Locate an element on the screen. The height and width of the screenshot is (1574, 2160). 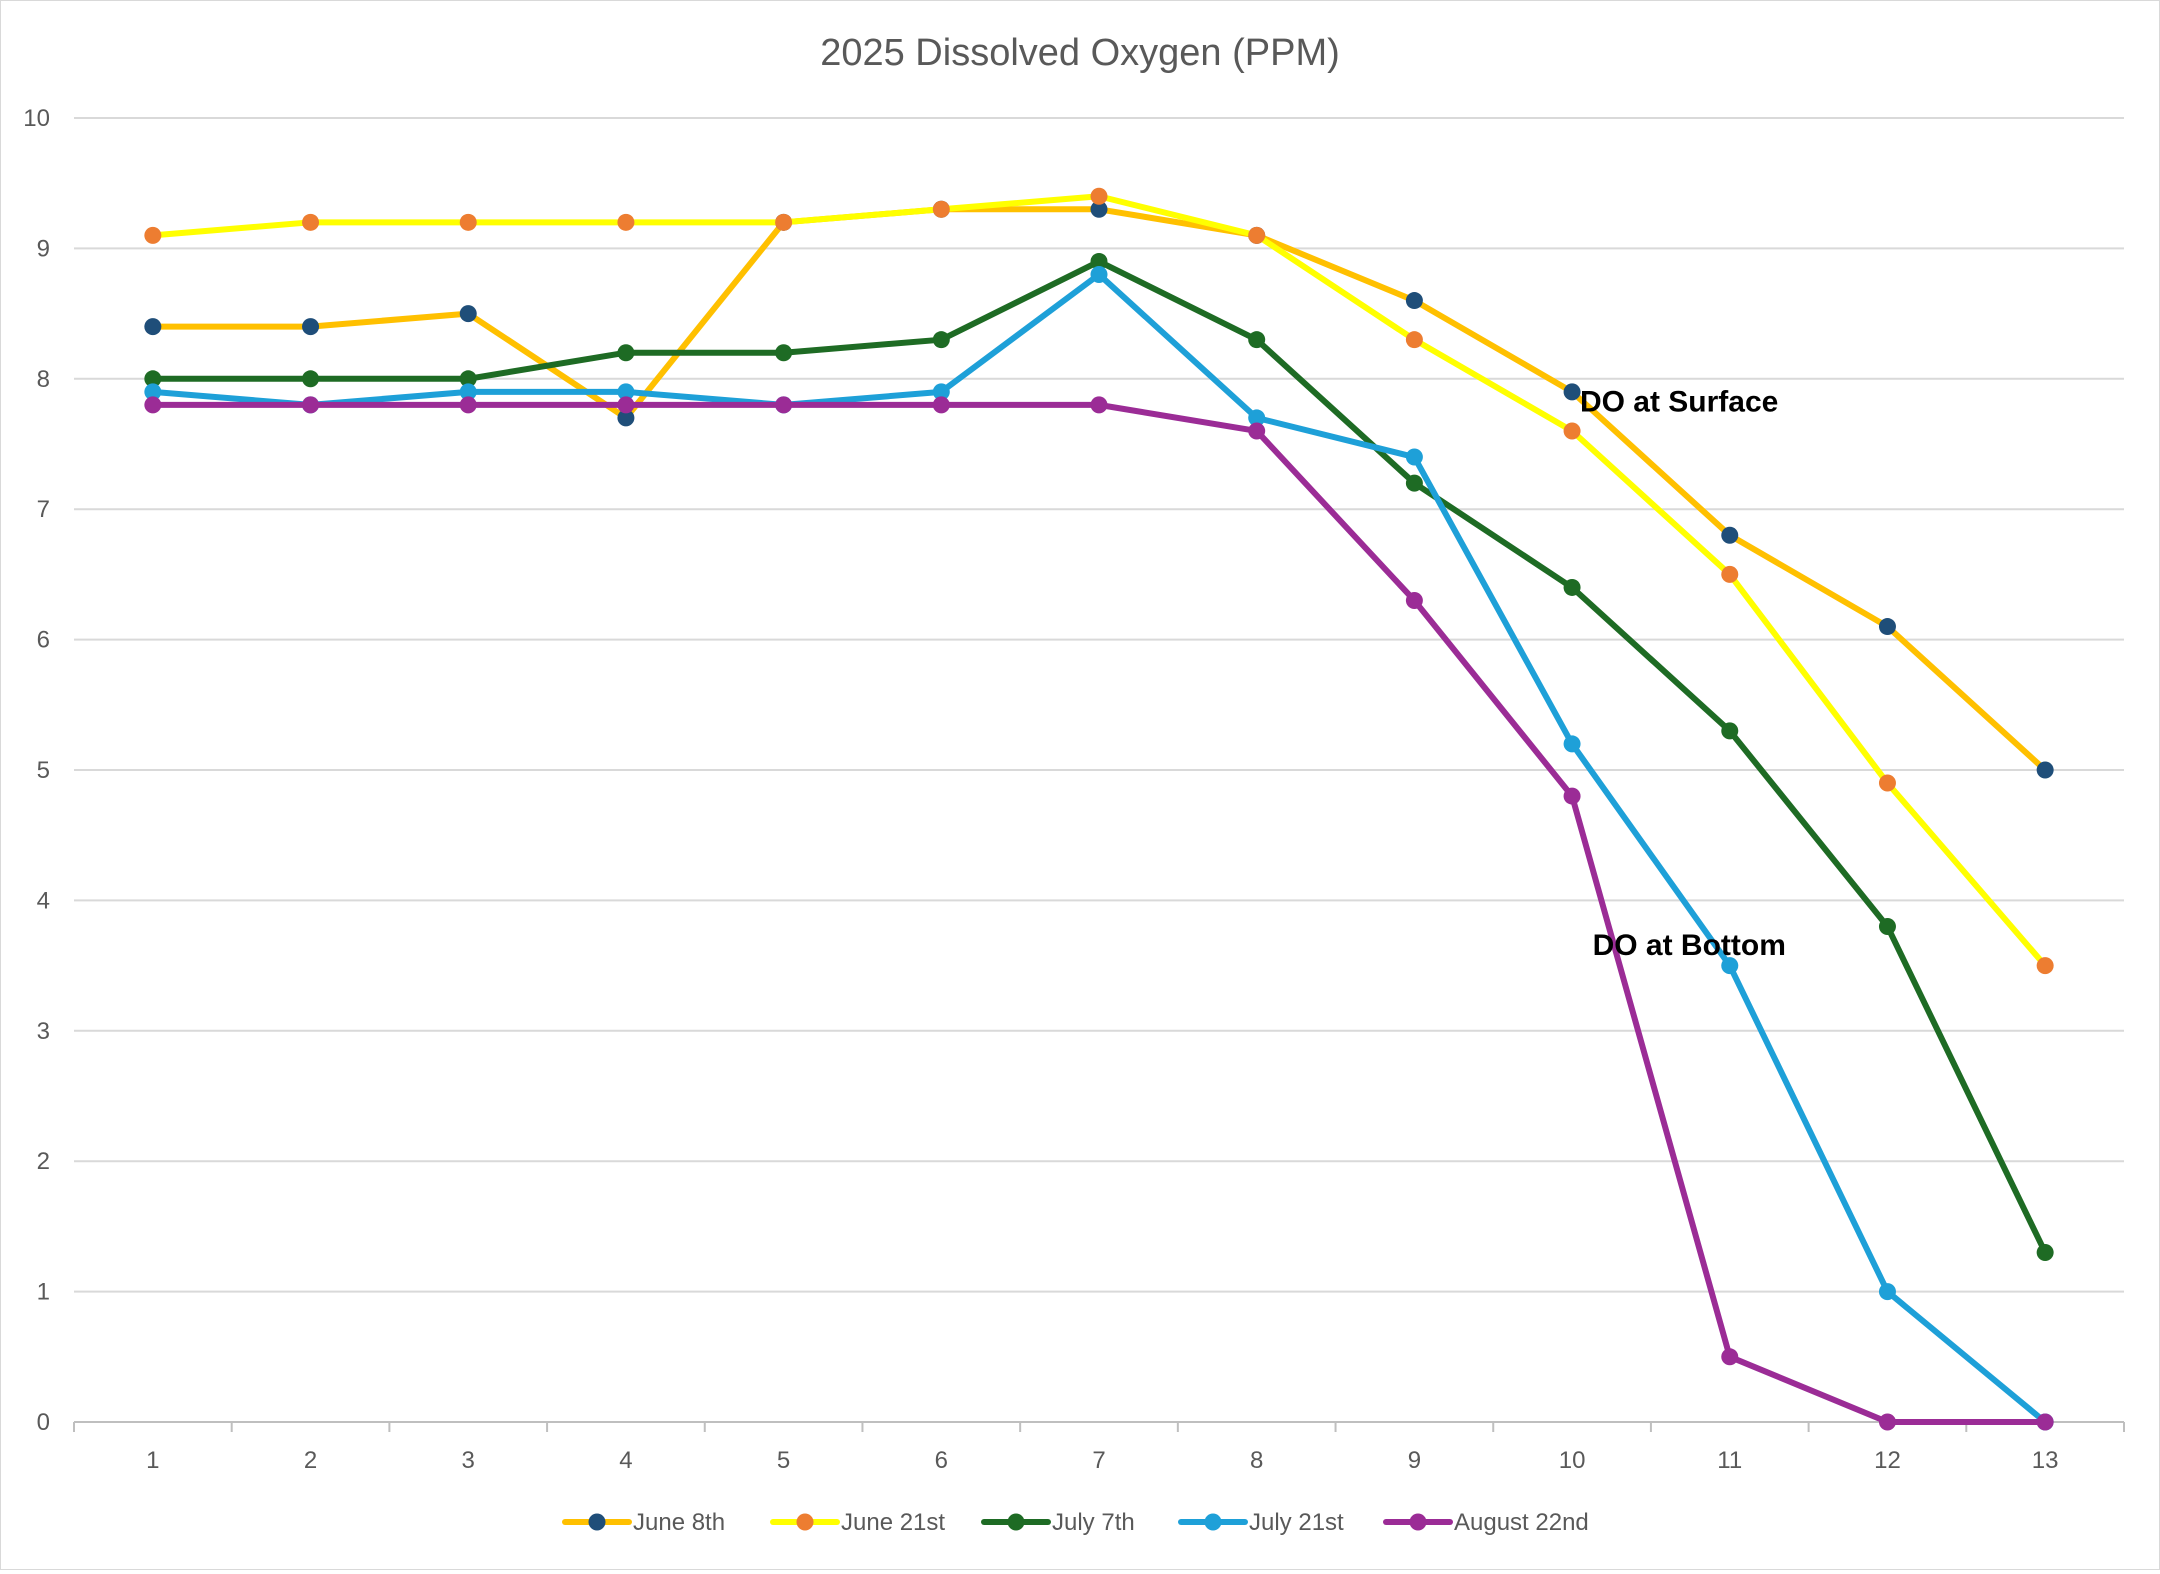
chart-title: 2025 Dissolved Oxygen (PPM) is located at coordinates (1080, 53).